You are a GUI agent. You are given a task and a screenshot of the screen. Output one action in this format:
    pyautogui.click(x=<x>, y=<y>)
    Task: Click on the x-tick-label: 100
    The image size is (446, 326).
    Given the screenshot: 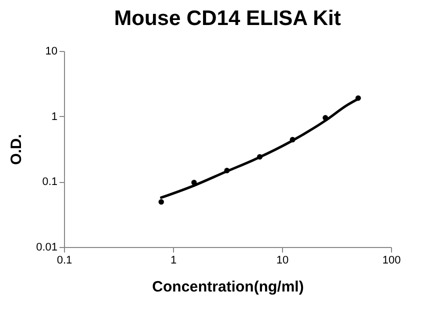 What is the action you would take?
    pyautogui.click(x=391, y=260)
    